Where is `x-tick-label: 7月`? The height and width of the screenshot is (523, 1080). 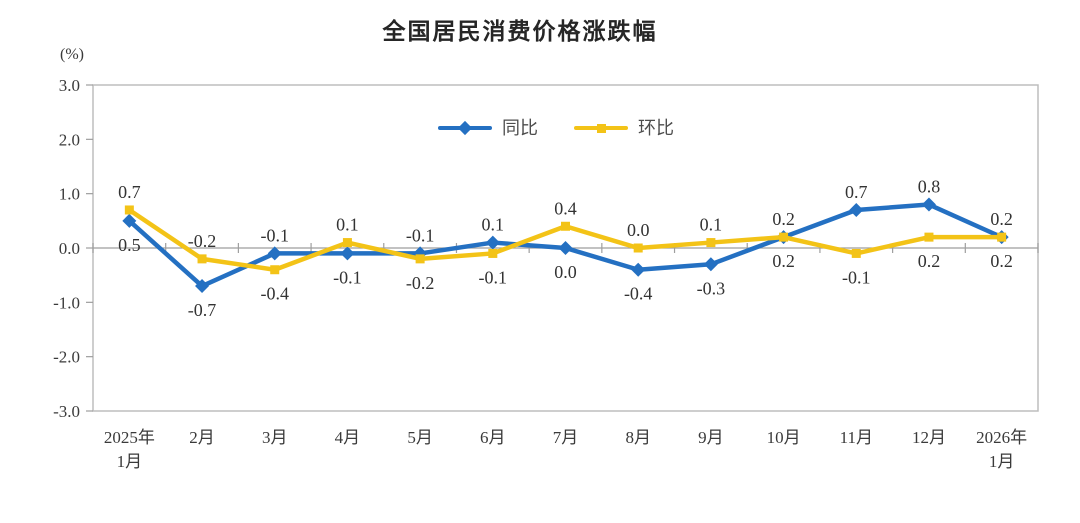
x-tick-label: 7月 is located at coordinates (566, 437).